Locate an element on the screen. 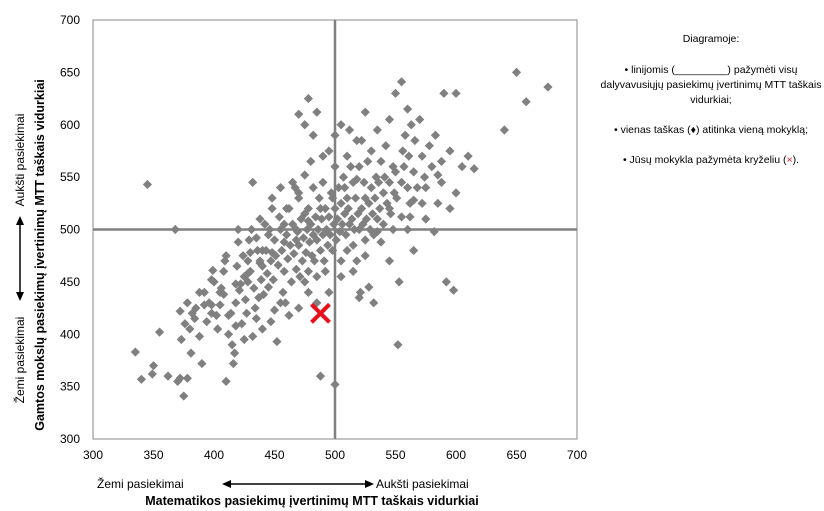 The width and height of the screenshot is (824, 511). y-tick-label: 400 is located at coordinates (70, 334).